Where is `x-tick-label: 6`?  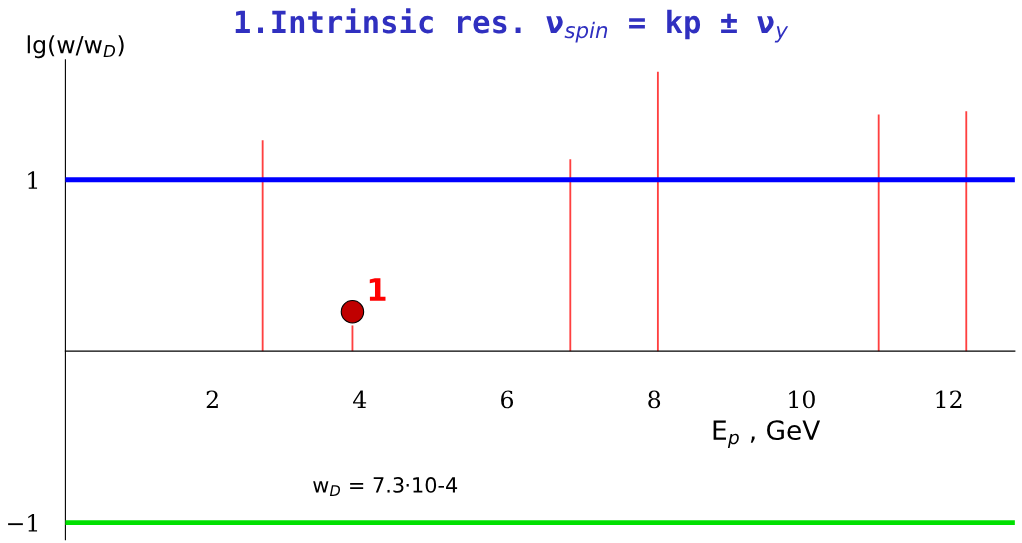
x-tick-label: 6 is located at coordinates (507, 399).